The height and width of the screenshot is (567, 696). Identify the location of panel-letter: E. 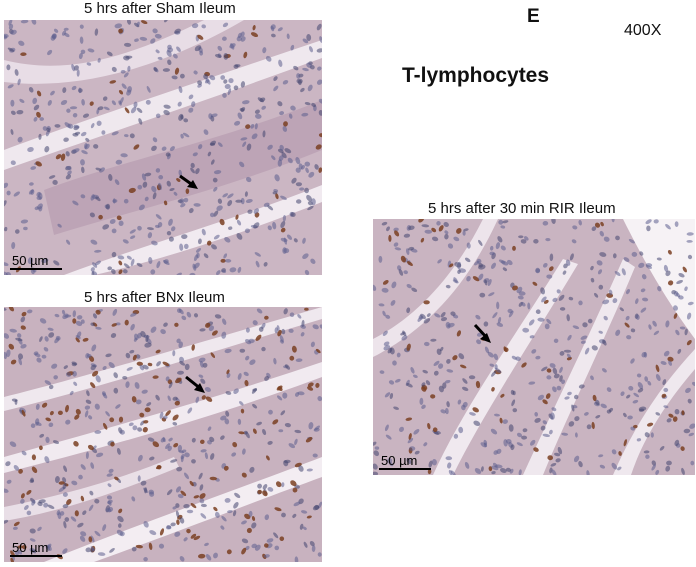
(533, 16).